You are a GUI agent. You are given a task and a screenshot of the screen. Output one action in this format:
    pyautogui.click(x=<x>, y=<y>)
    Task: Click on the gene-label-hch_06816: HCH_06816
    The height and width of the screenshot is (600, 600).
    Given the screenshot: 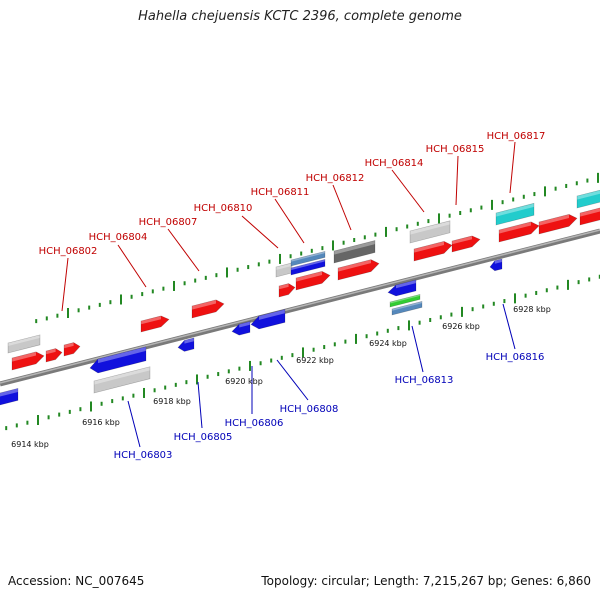 What is the action you would take?
    pyautogui.click(x=515, y=357)
    